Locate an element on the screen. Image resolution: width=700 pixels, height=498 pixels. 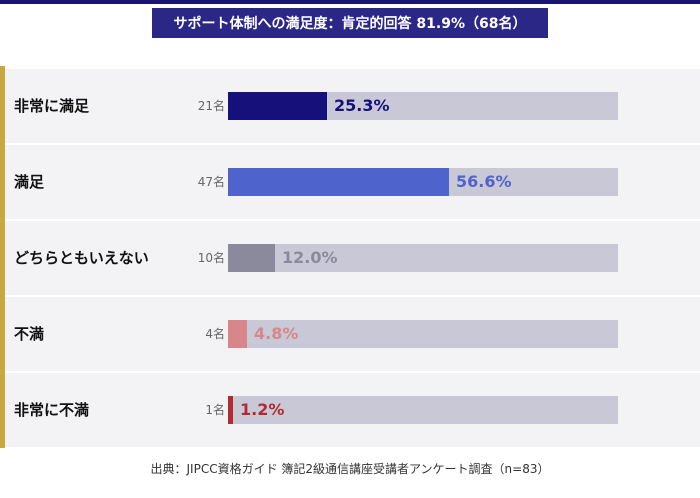
value-label: 12.0% is located at coordinates (310, 257).